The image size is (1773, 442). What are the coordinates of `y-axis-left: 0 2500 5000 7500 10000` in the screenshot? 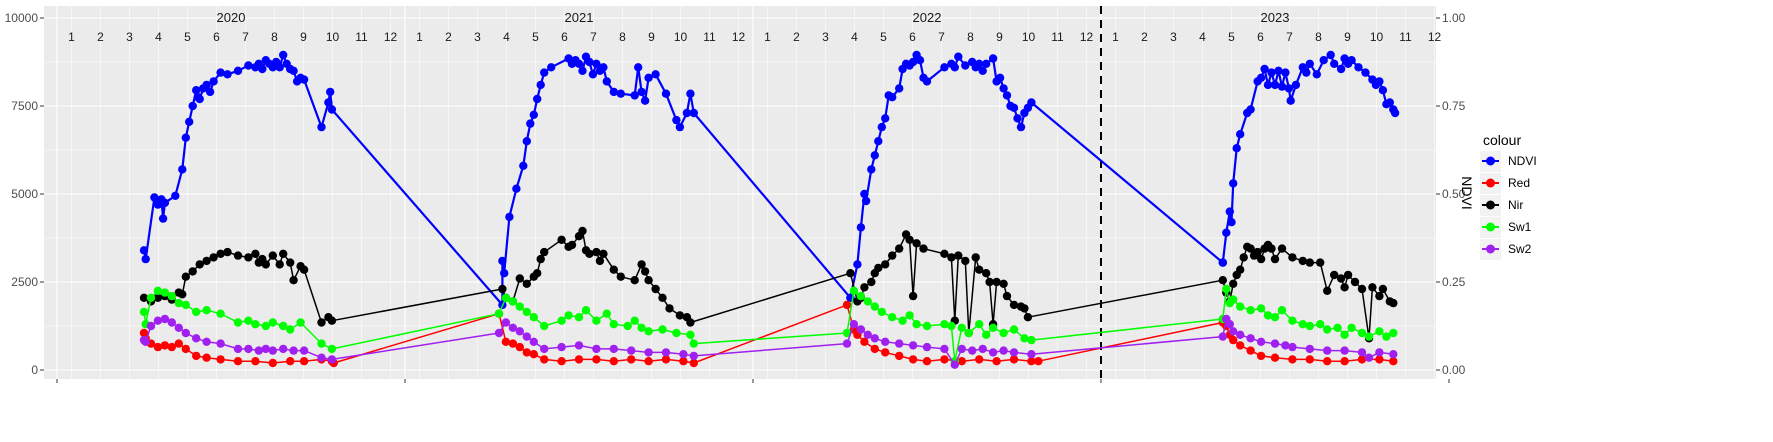 It's located at (24, 194).